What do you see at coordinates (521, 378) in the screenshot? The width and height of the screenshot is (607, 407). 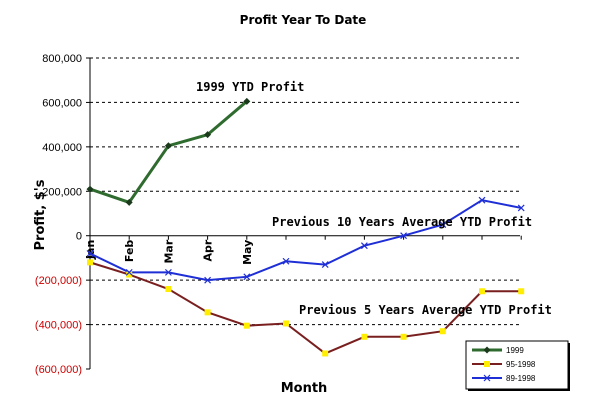 I see `legend-entry: 89-1998` at bounding box center [521, 378].